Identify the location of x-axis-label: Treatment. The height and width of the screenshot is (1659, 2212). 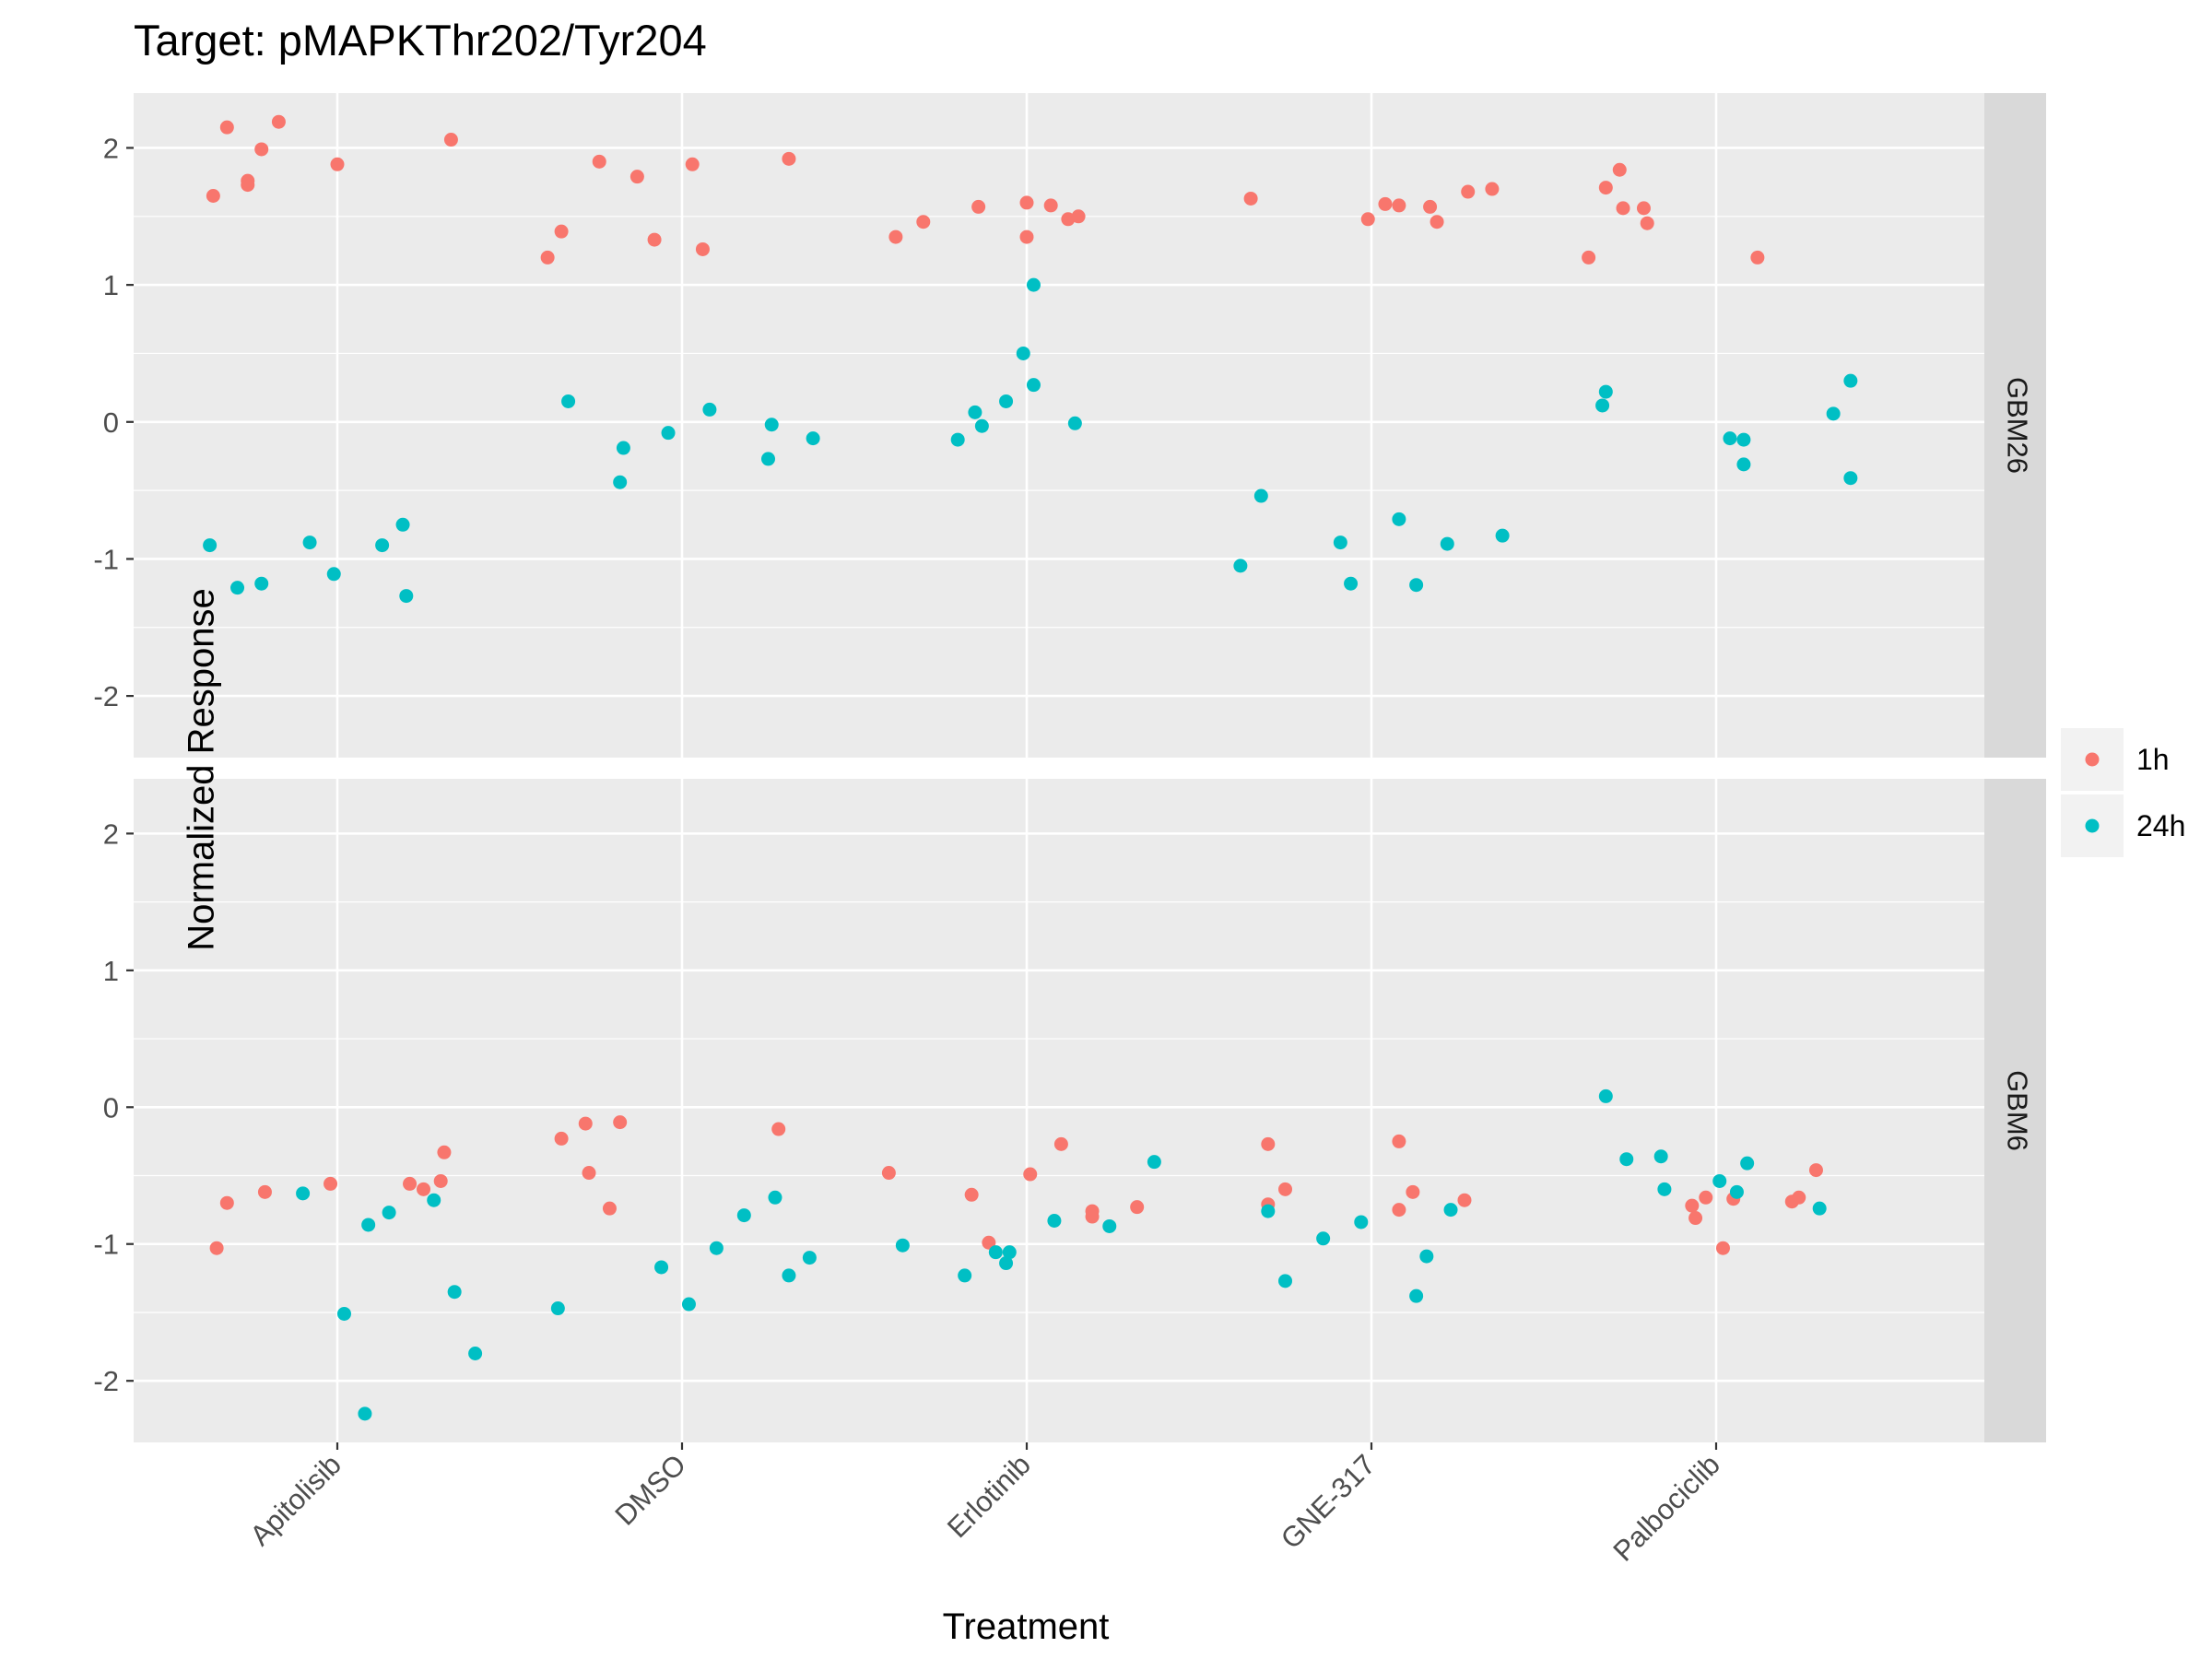
(1026, 1626).